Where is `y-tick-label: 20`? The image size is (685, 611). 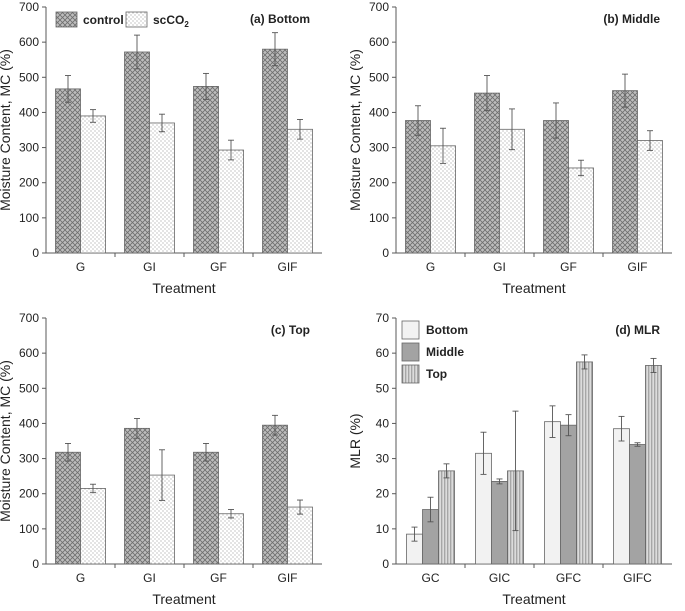
y-tick-label: 20 is located at coordinates (383, 494).